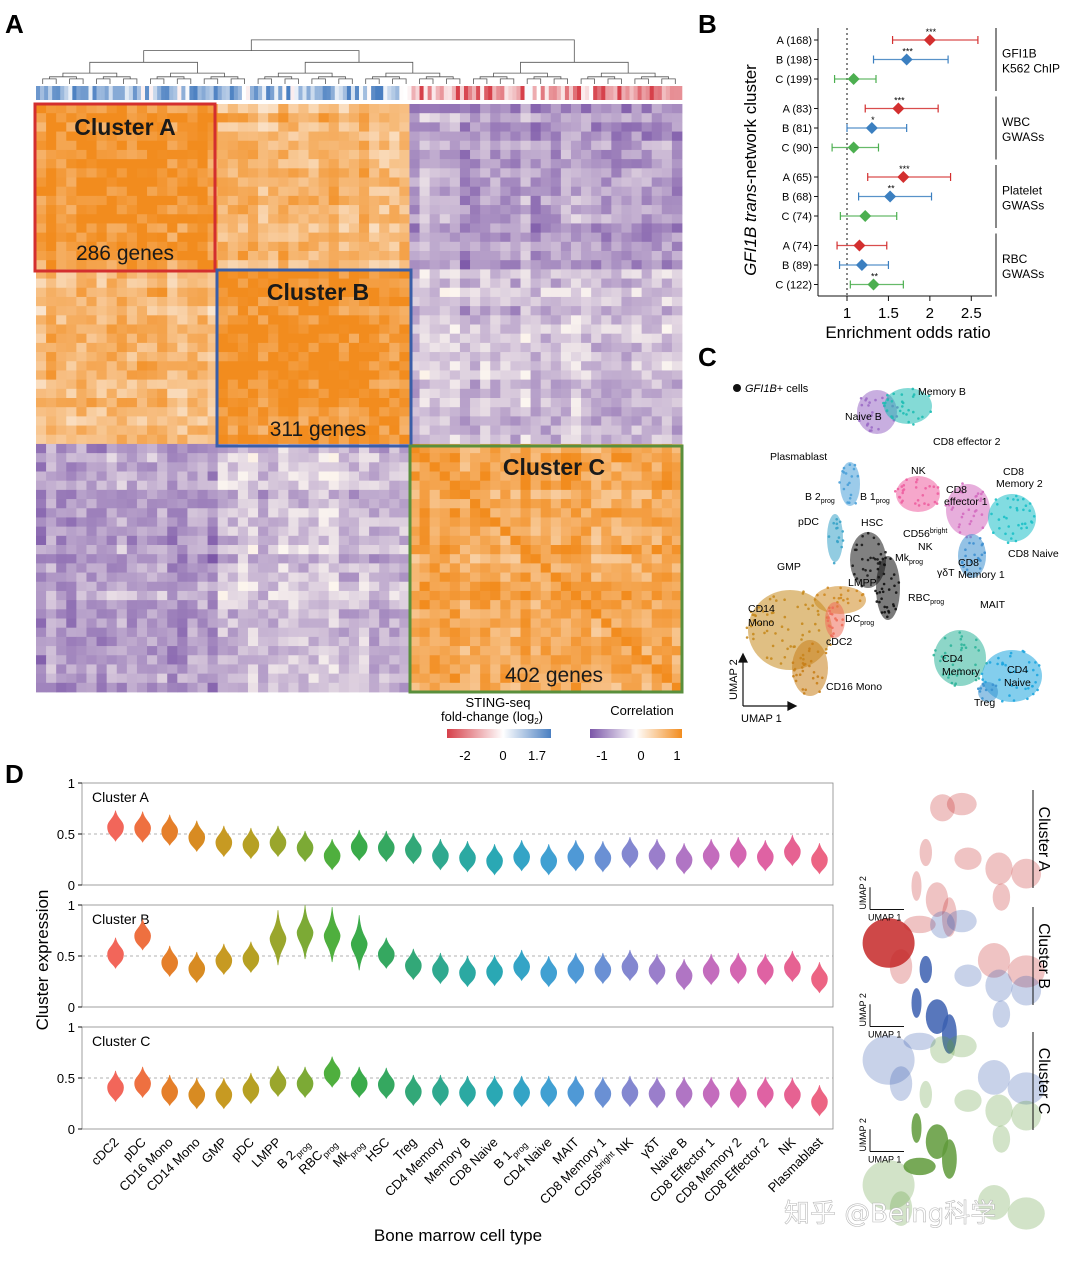  What do you see at coordinates (862, 559) in the screenshot?
I see `umap-hsc-point` at bounding box center [862, 559].